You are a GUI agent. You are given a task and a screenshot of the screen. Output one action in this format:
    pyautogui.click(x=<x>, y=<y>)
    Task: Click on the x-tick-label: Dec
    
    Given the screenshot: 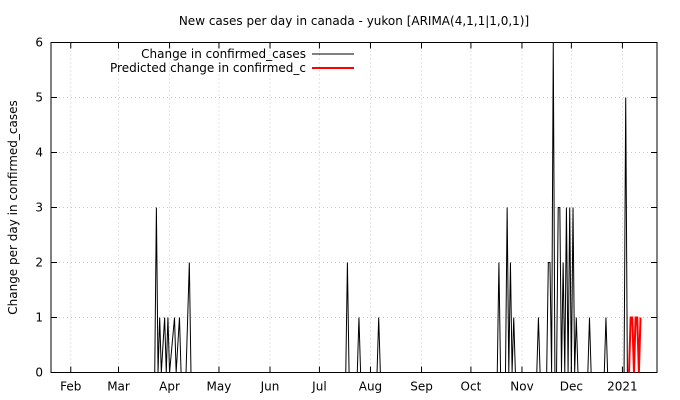 What is the action you would take?
    pyautogui.click(x=571, y=387)
    